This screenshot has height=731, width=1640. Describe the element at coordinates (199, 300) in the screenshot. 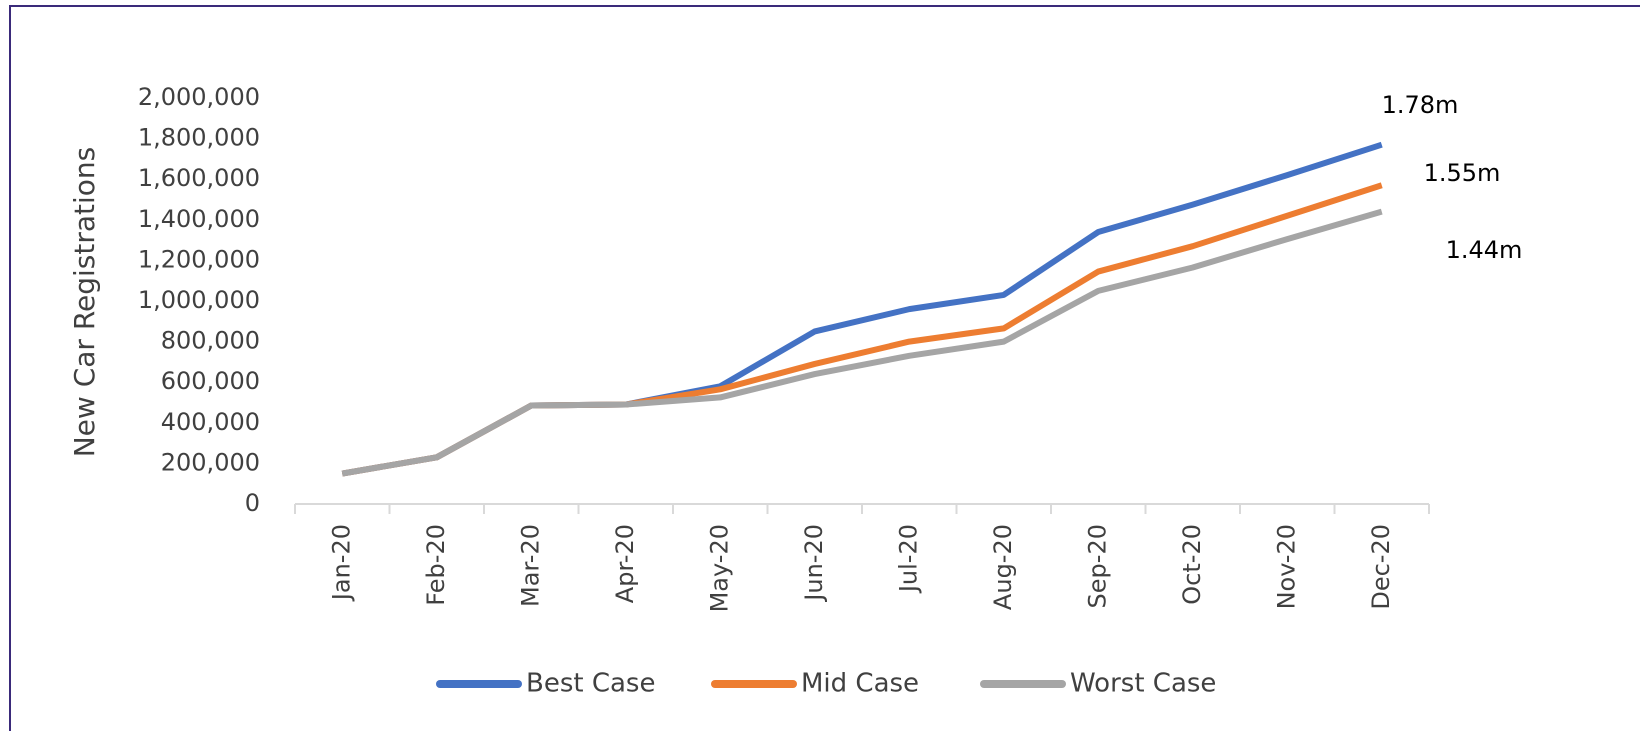

I see `y-tick-label: 1,000,000` at that location.